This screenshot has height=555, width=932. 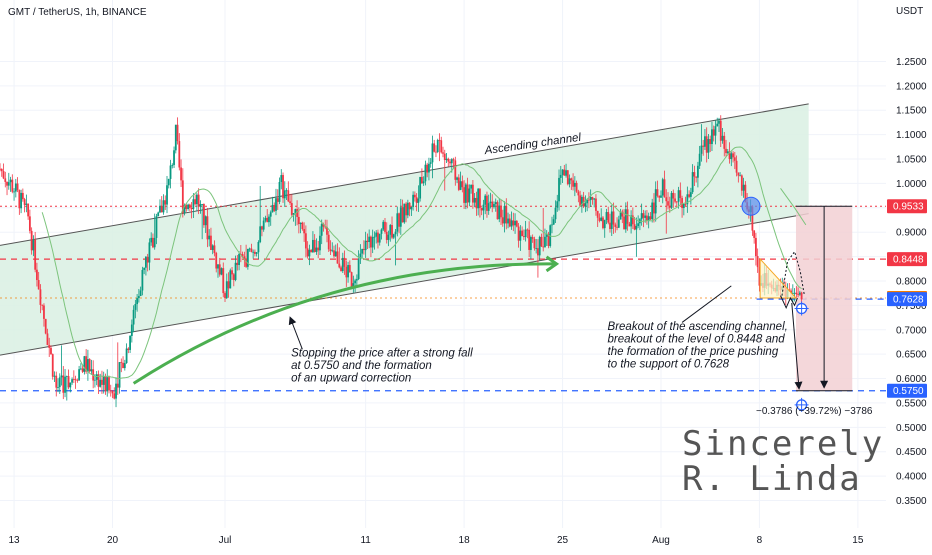 What do you see at coordinates (907, 299) in the screenshot?
I see `price-tag` at bounding box center [907, 299].